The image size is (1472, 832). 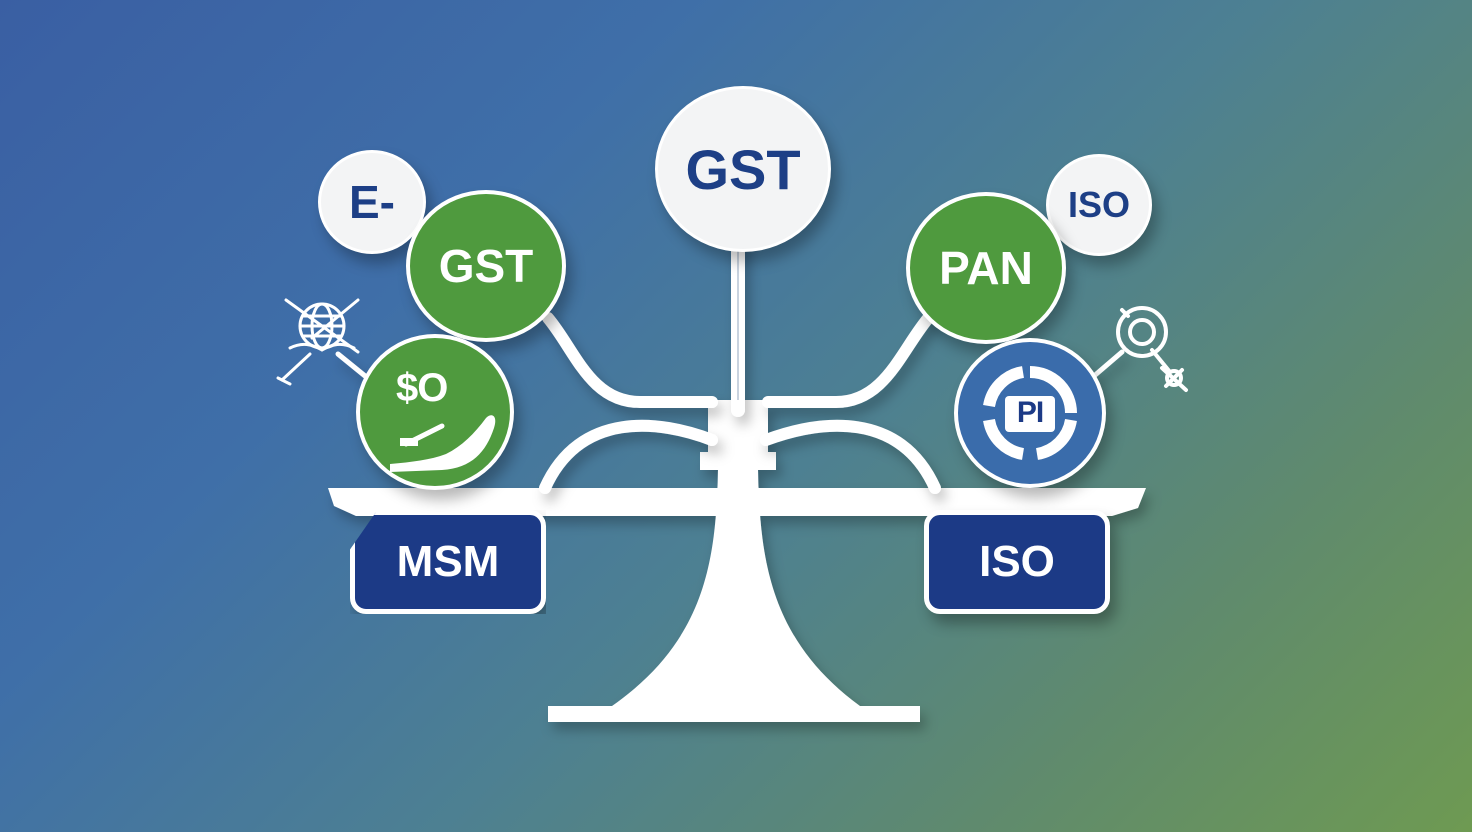 What do you see at coordinates (628, 456) in the screenshot?
I see `left-arch` at bounding box center [628, 456].